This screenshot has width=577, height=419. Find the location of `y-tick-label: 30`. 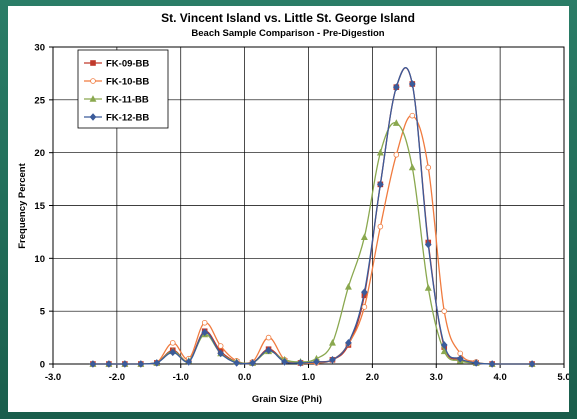

y-tick-label: 30 is located at coordinates (39, 48).